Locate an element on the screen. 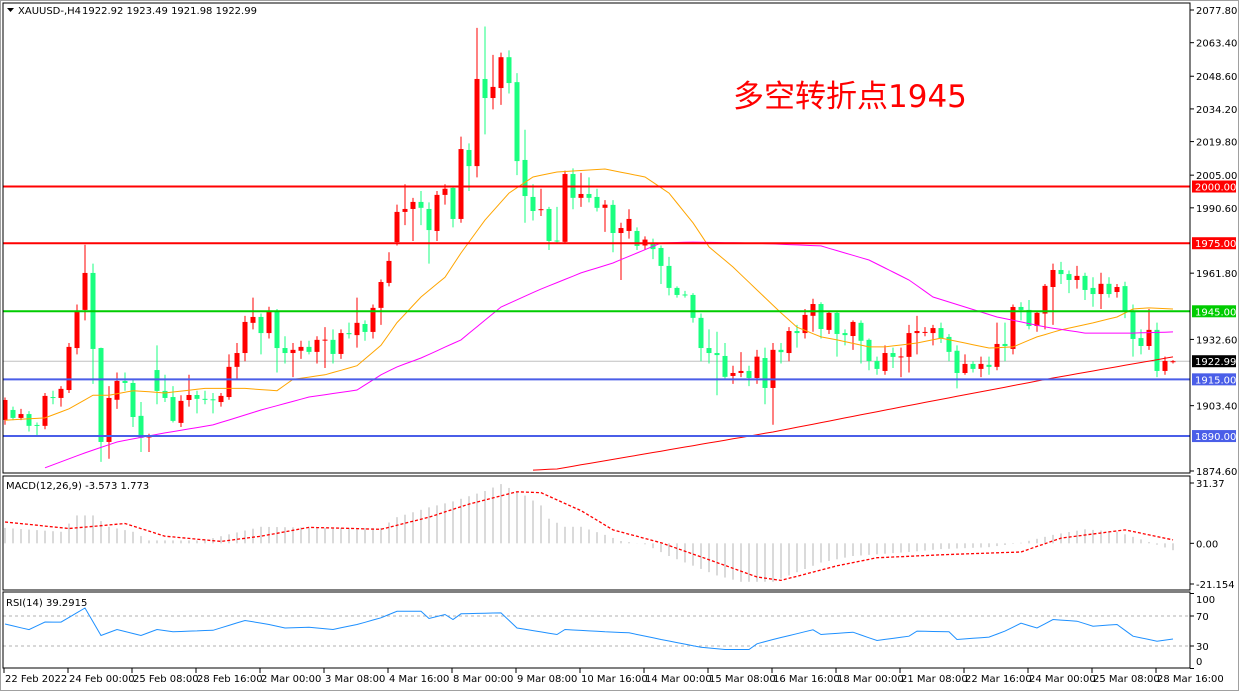 The height and width of the screenshot is (691, 1239). rsi-panel: RSI(14) 39.2915 100 70 30 0 is located at coordinates (609, 631).